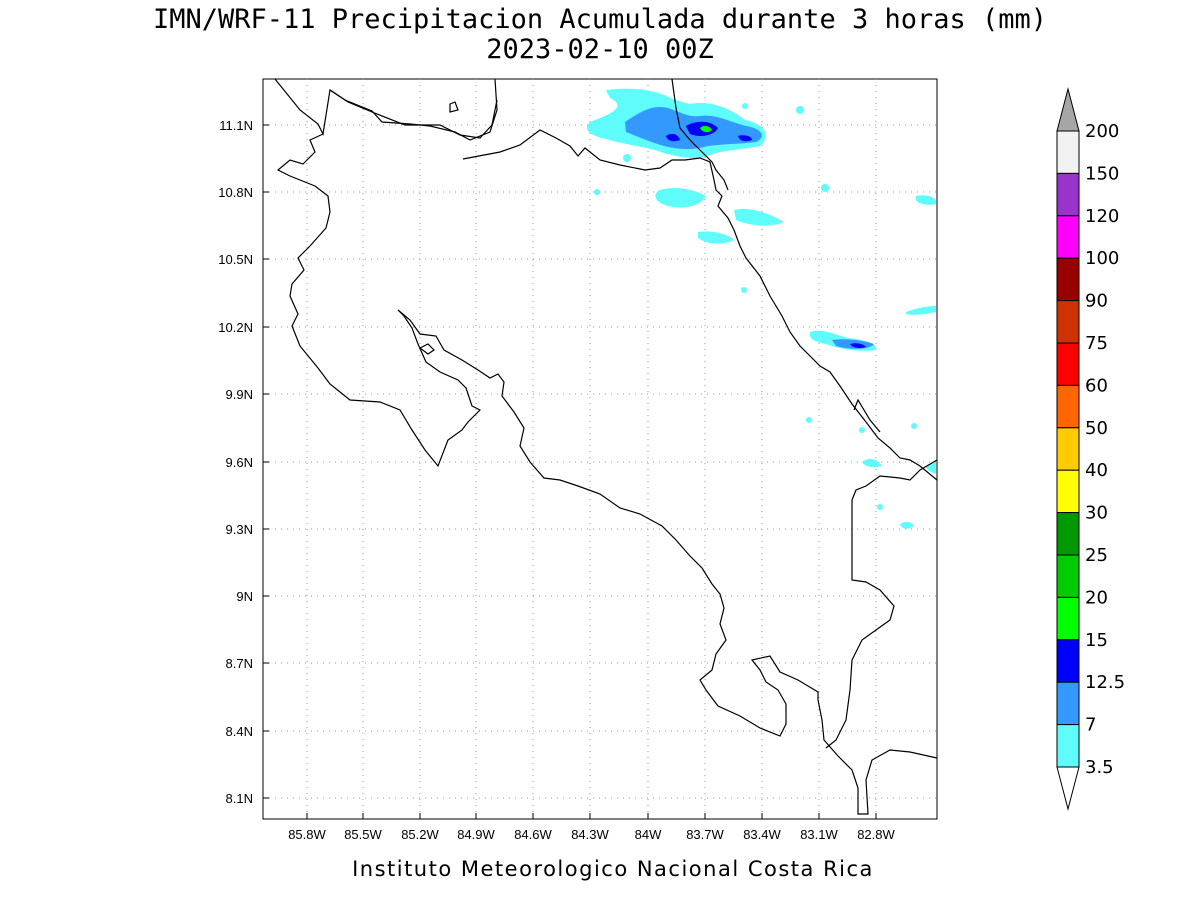 The image size is (1200, 900). I want to click on y-tick-label: 8.1N, so click(239, 798).